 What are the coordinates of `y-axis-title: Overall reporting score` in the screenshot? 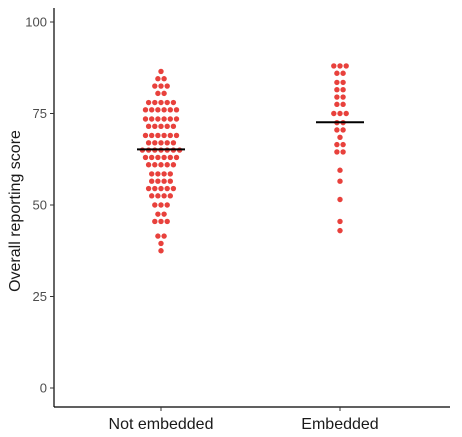 It's located at (15, 211).